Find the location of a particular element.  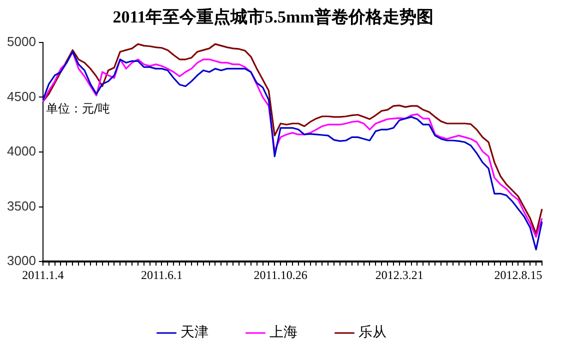

x-tick-label: 2011.1.4 is located at coordinates (43, 275).